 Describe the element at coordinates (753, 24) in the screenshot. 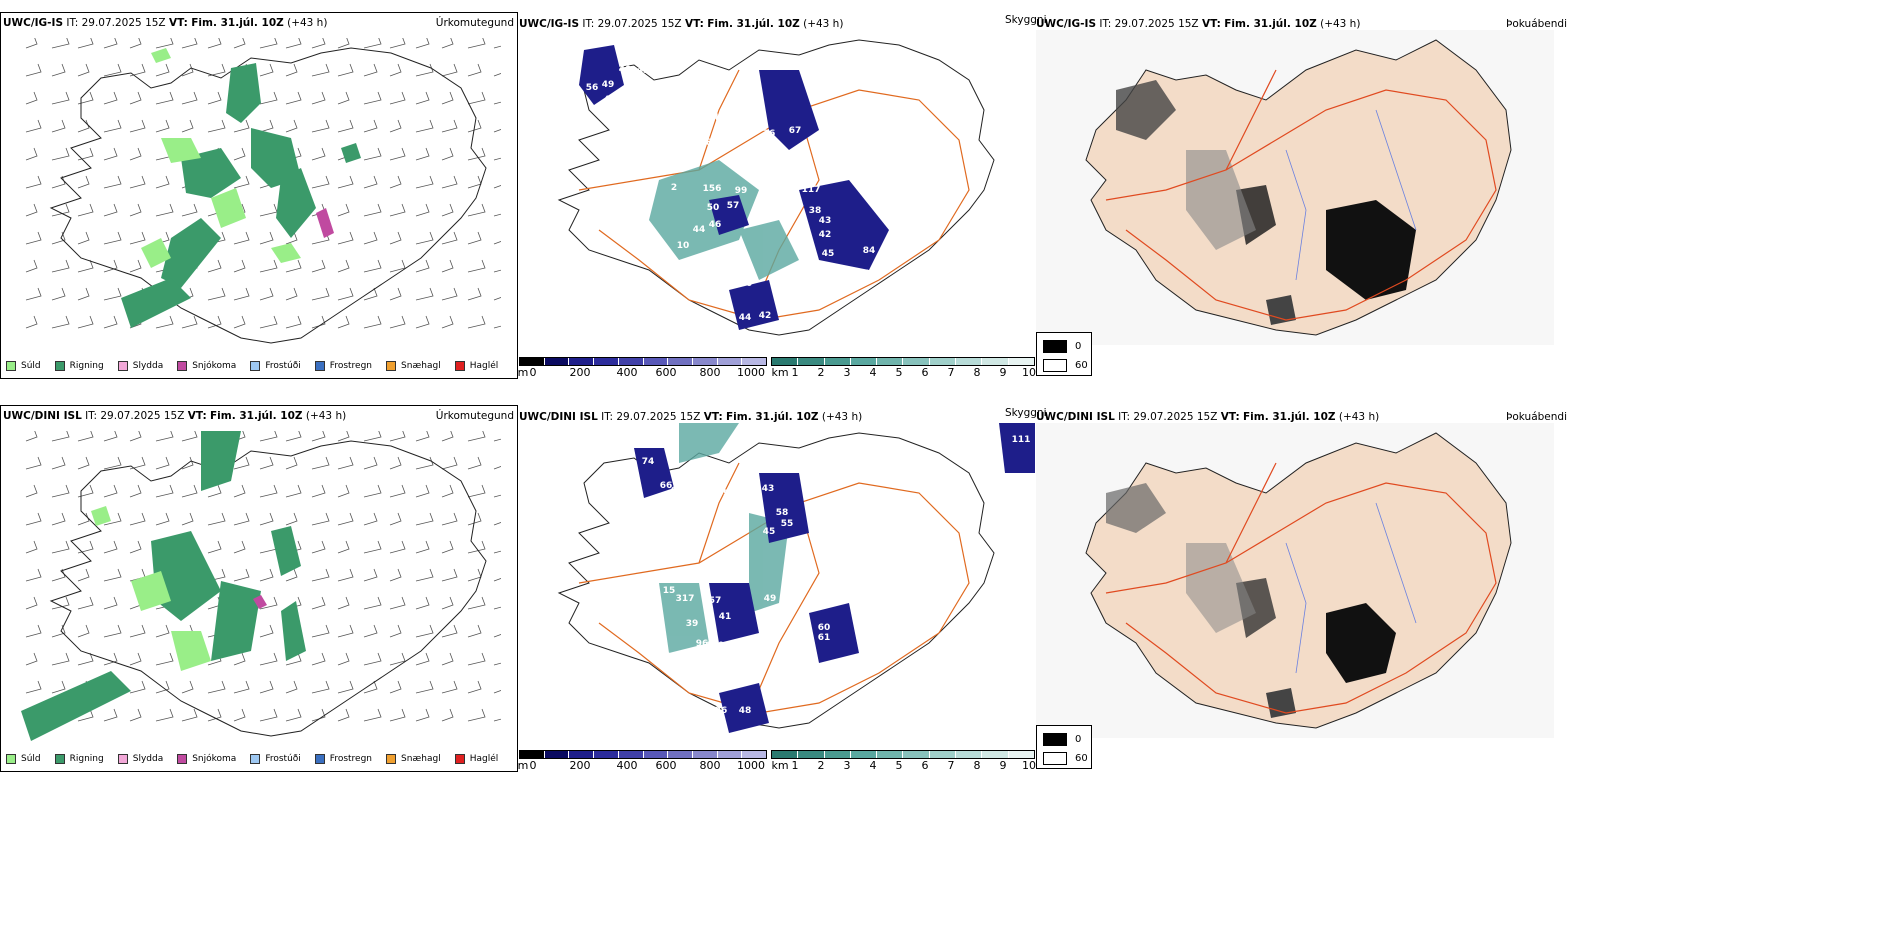

I see `vt-value: Fim. 31.júl. 10Z` at that location.